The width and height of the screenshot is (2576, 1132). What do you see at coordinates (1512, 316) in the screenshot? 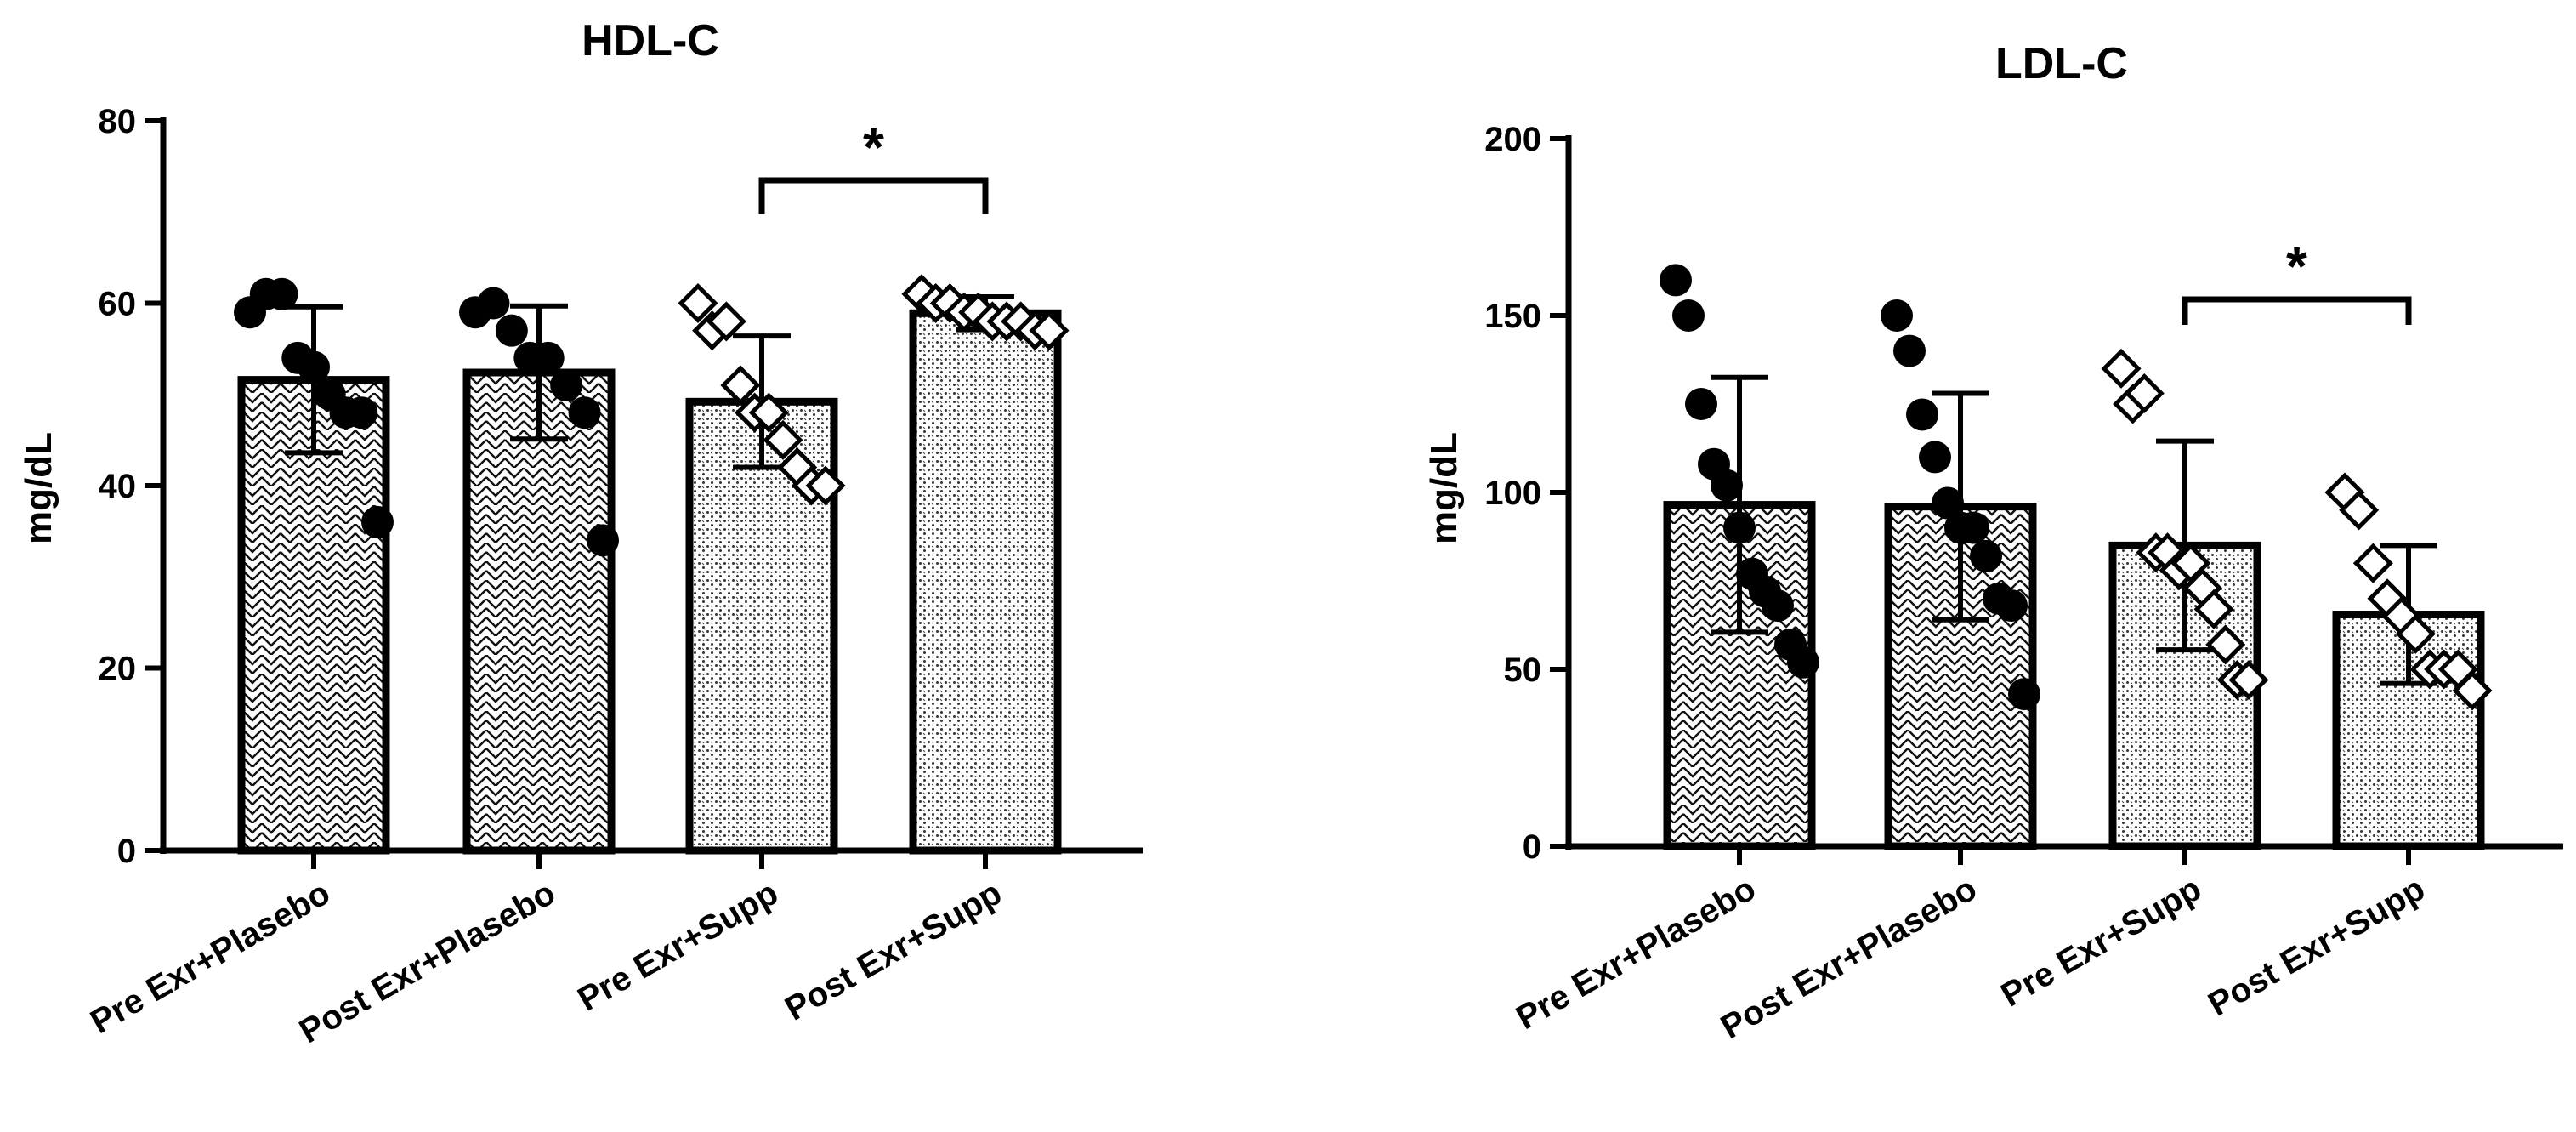
I see `y-tick-label: 150` at bounding box center [1512, 316].